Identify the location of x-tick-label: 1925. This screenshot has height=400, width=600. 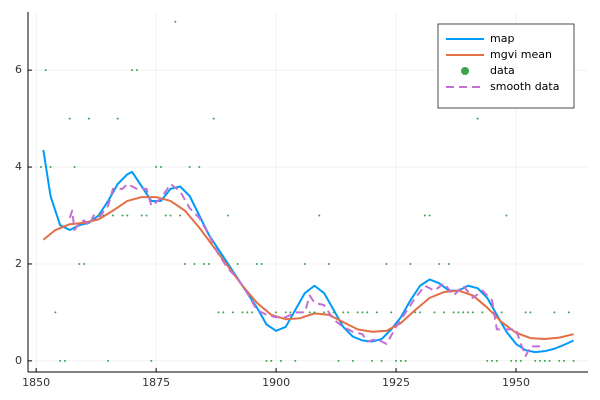
(396, 382).